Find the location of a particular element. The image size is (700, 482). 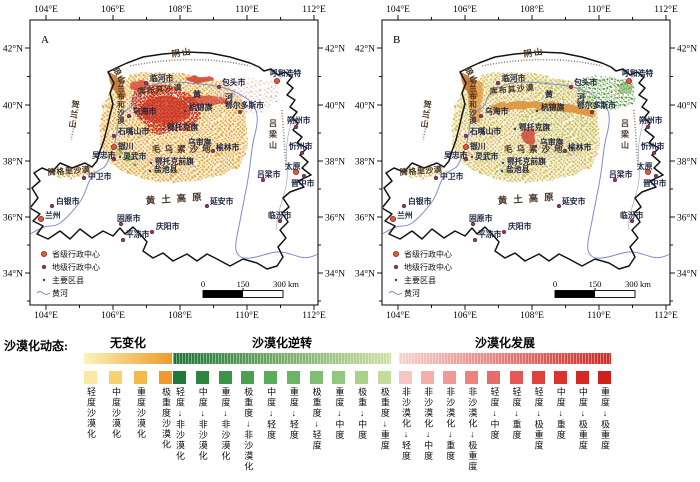

legend-marker-river is located at coordinates (43, 293).